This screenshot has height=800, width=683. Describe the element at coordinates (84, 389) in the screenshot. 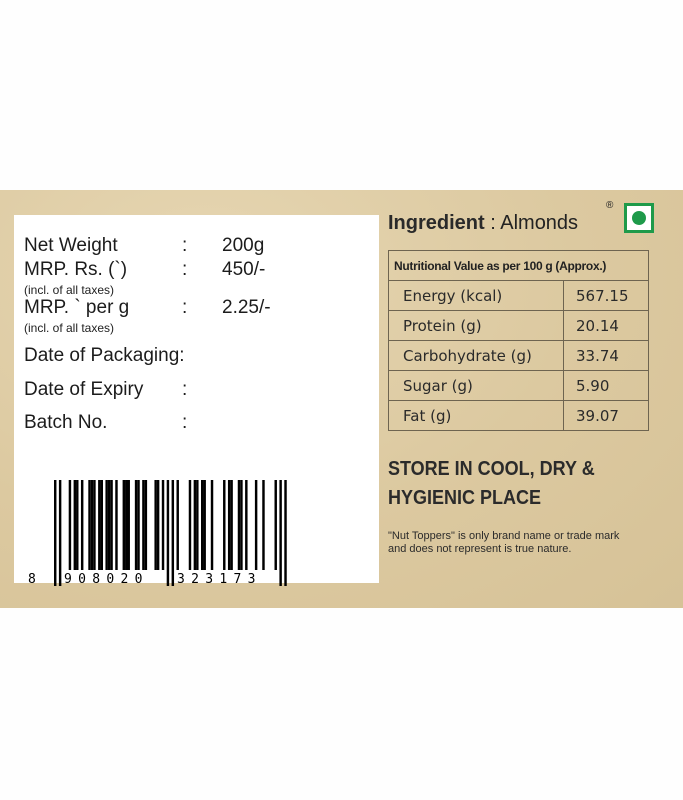

I see `expiry-label: Date of Expiry` at that location.